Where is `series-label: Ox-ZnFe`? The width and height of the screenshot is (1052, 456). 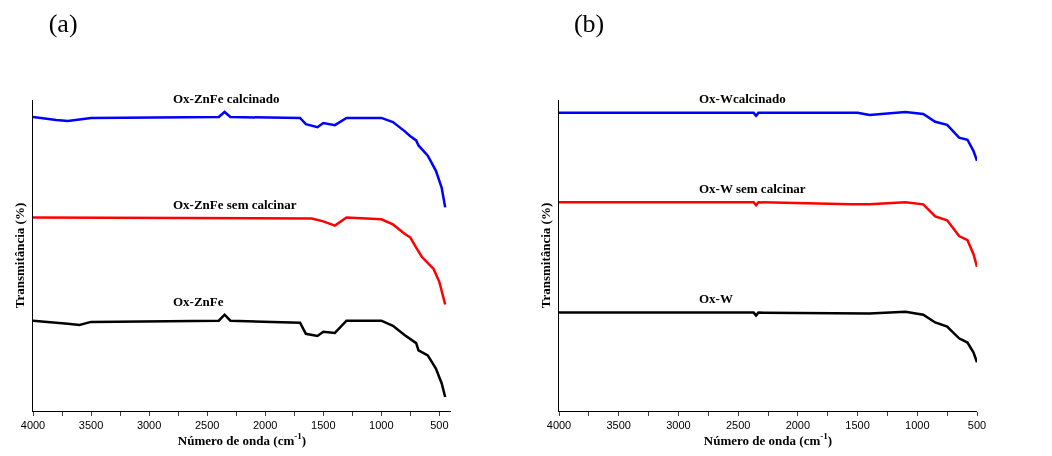 series-label: Ox-ZnFe is located at coordinates (198, 301).